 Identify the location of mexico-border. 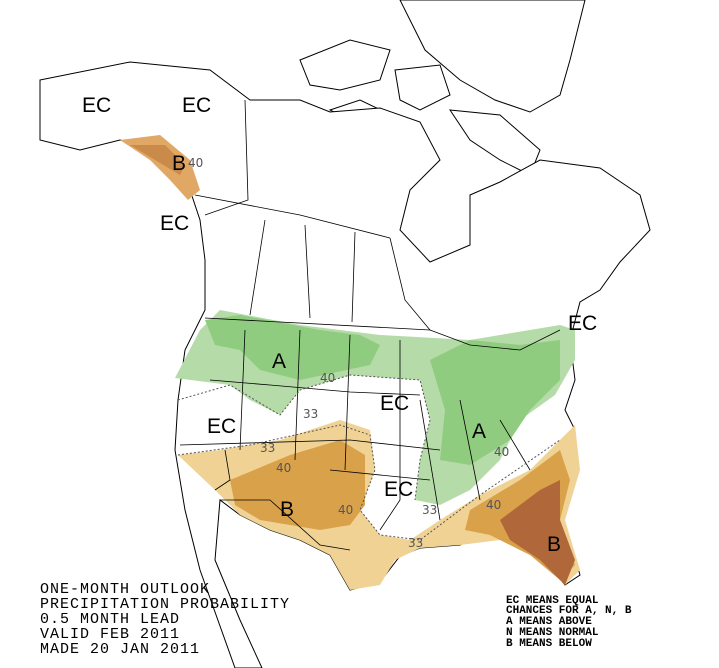
(285, 525).